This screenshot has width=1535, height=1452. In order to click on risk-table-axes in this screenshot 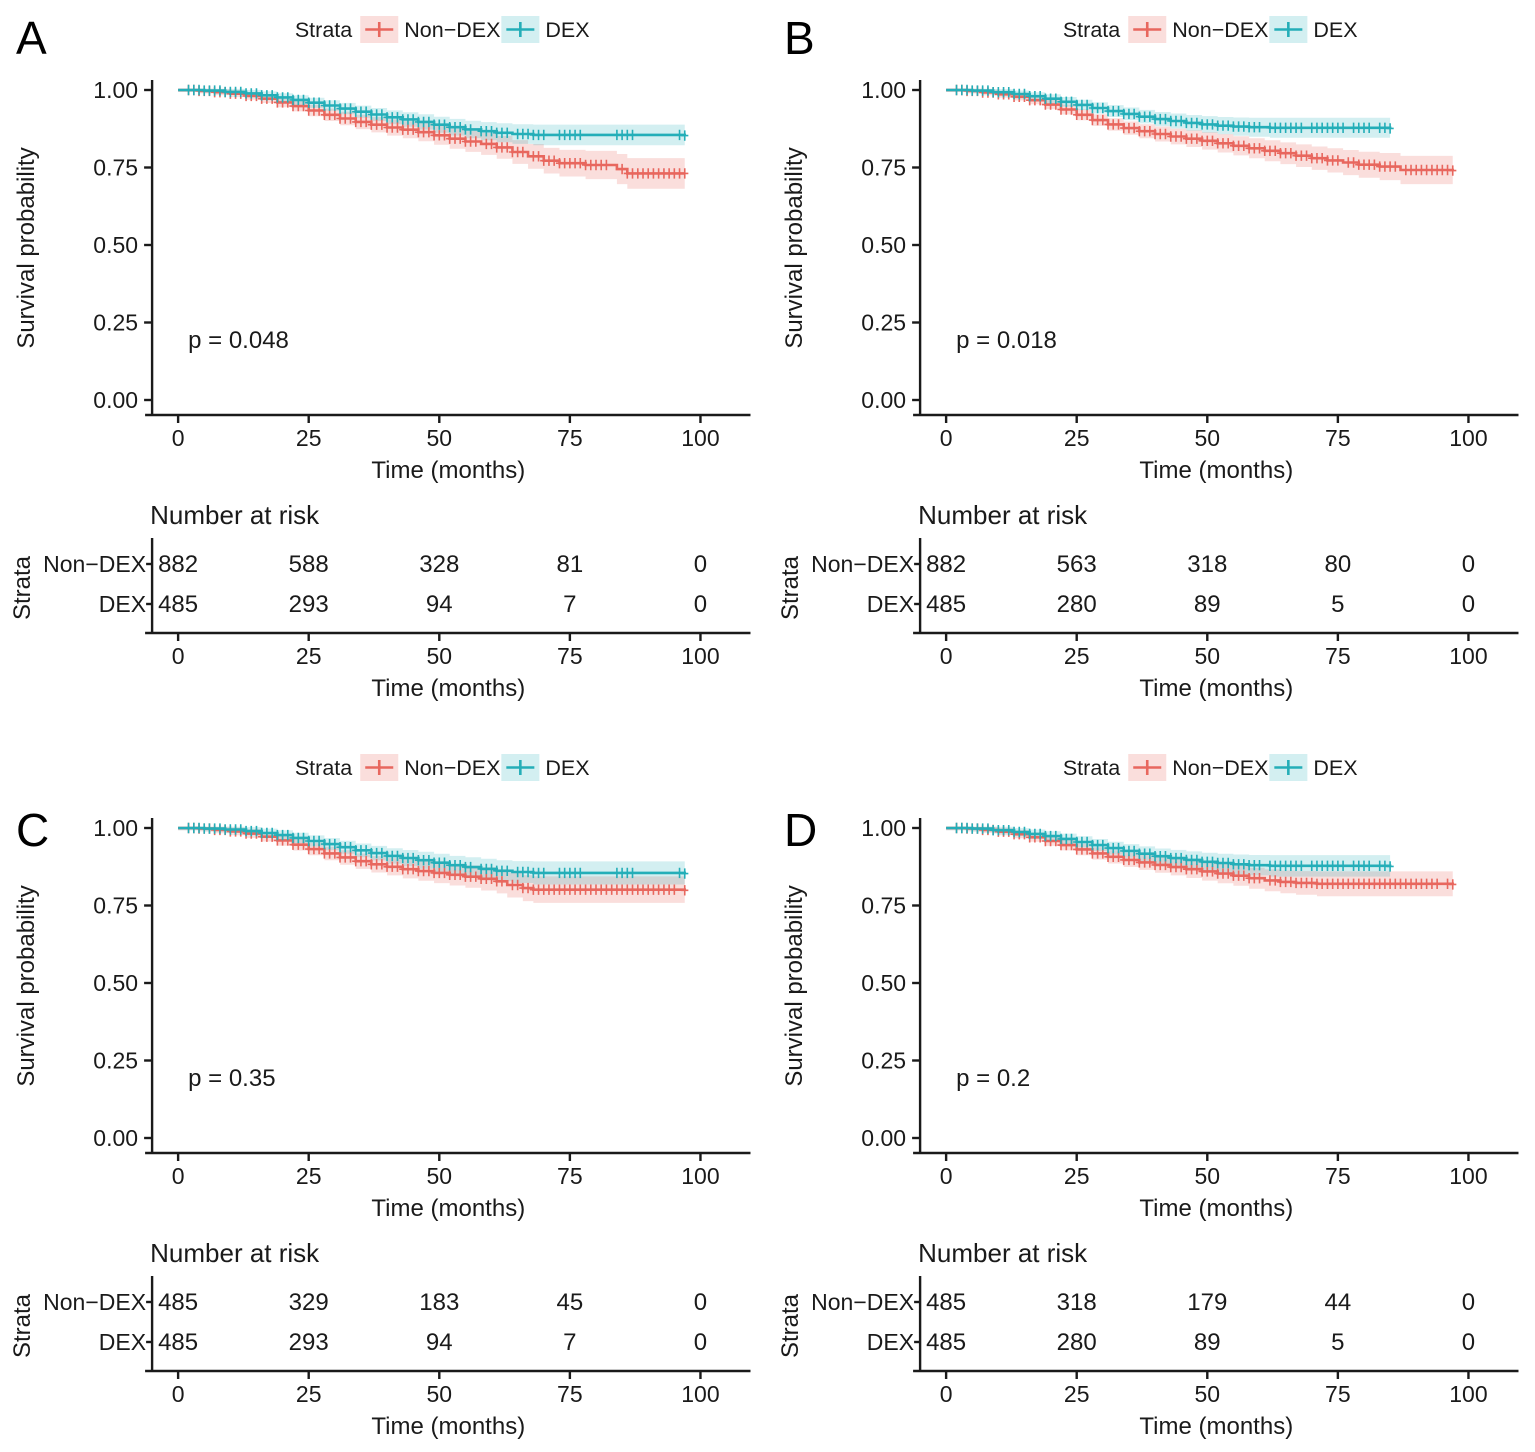, I will do `click(1215, 1324)`.